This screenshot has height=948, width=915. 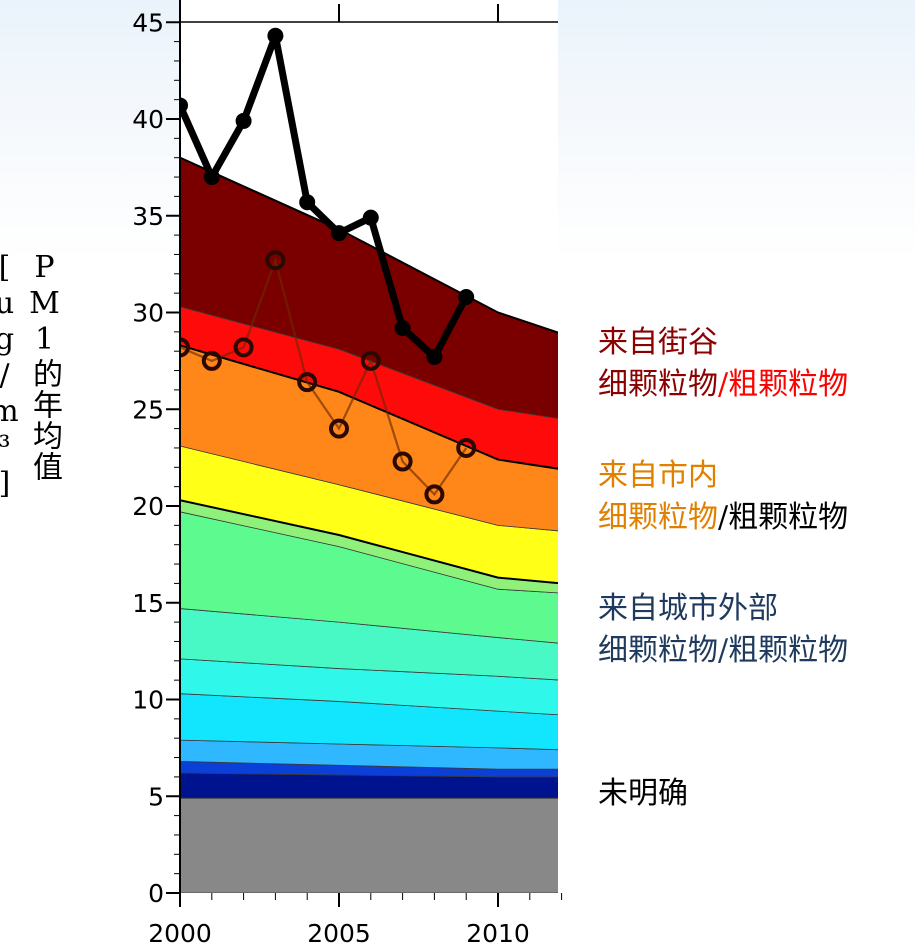 I want to click on legend-street-types: 细颗粒物/粗颗粒物, so click(x=723, y=385).